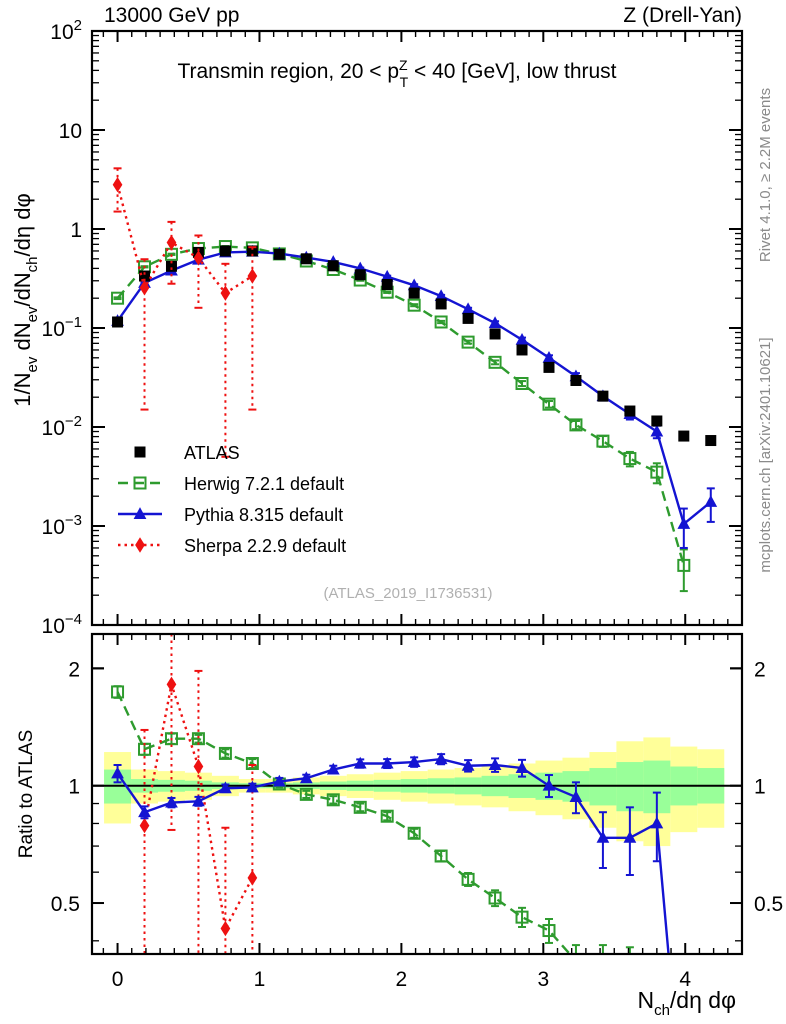  Describe the element at coordinates (232, 546) in the screenshot. I see `legend-entry: Sherpa 2.2.9 default` at that location.